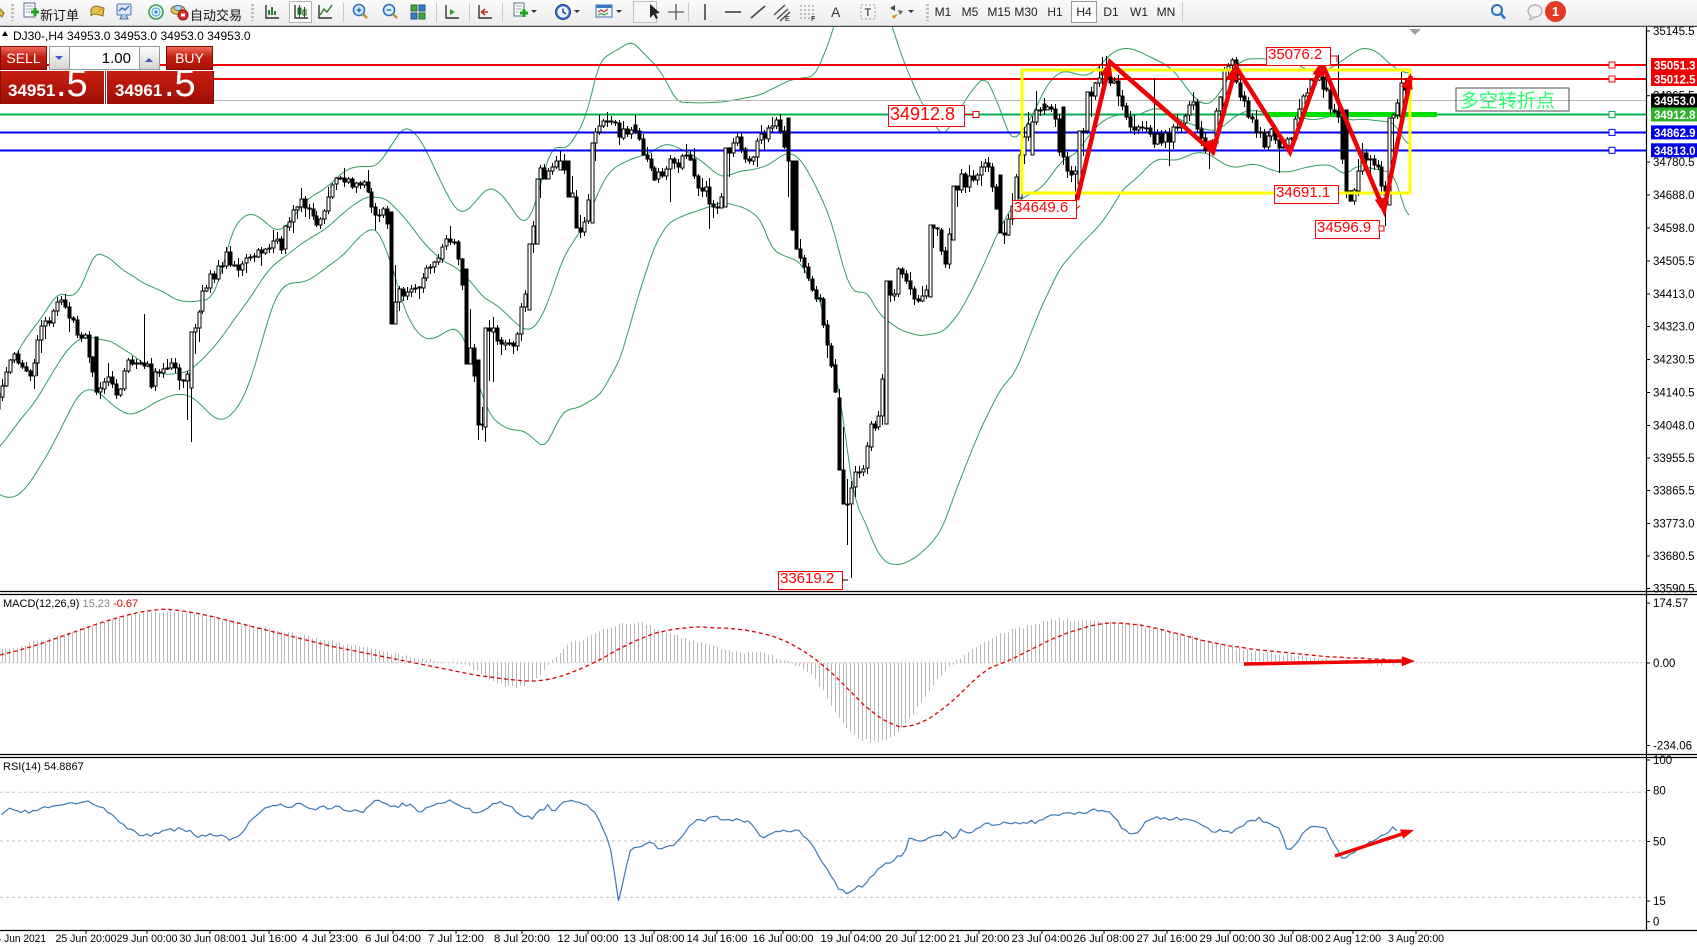 This screenshot has height=947, width=1697. I want to click on svg-text: 21 Jul 20:00, so click(979, 939).